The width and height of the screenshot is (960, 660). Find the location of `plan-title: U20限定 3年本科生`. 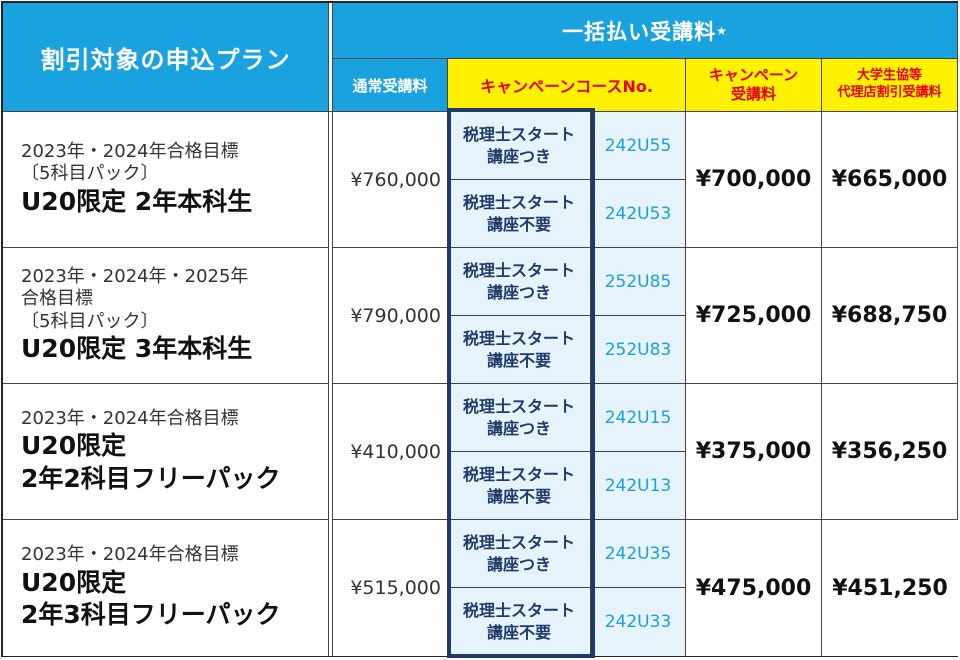

plan-title: U20限定 3年本科生 is located at coordinates (137, 348).